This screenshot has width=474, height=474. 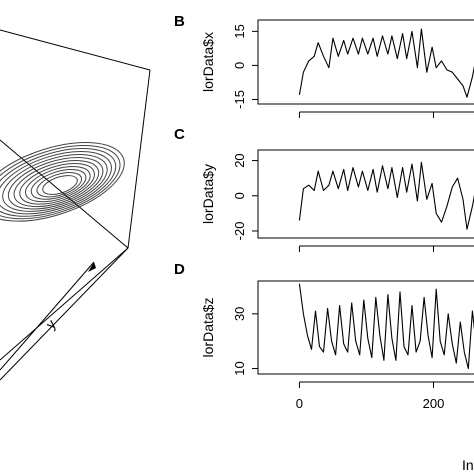 What do you see at coordinates (208, 194) in the screenshot?
I see `y-axis-label: lorData$y` at bounding box center [208, 194].